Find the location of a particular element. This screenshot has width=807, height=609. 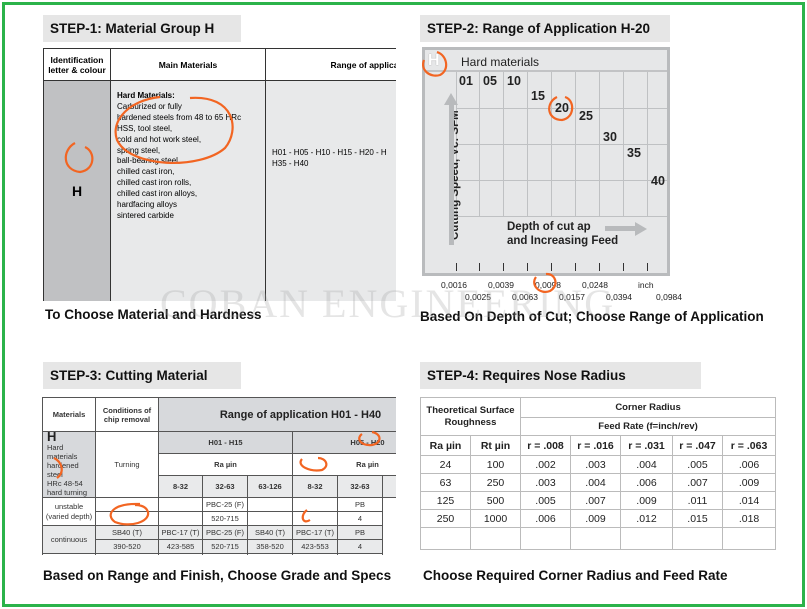

table-cell: .005 is located at coordinates (698, 464).